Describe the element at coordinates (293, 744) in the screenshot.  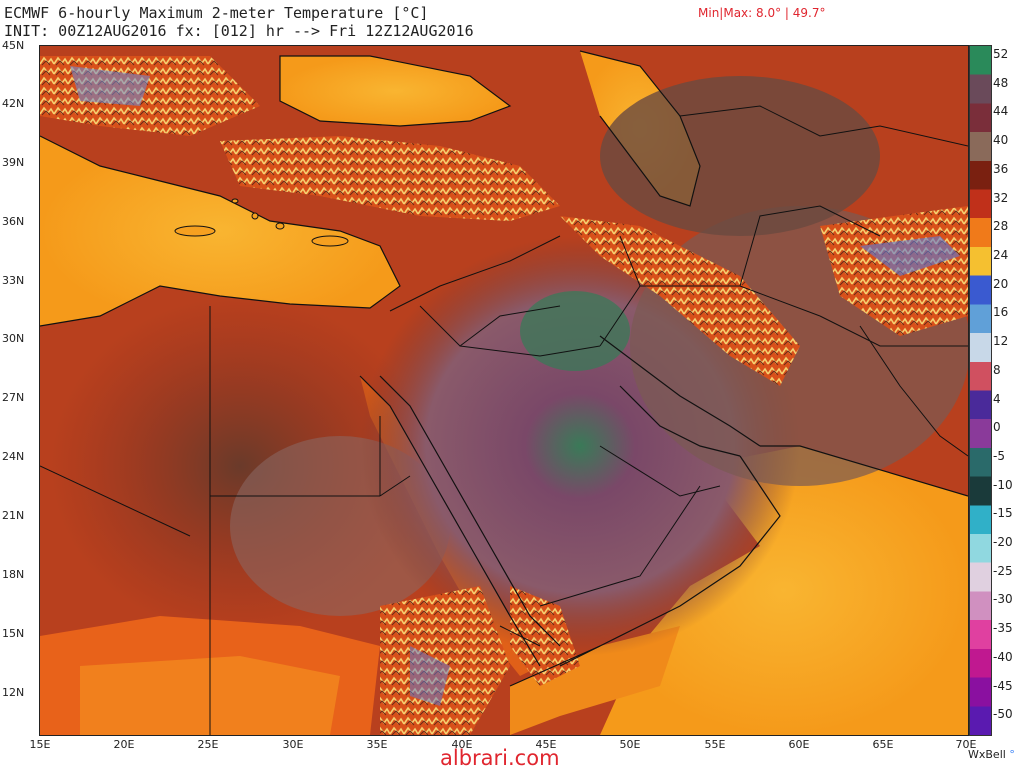
I see `lon-label-30e: 30E` at that location.